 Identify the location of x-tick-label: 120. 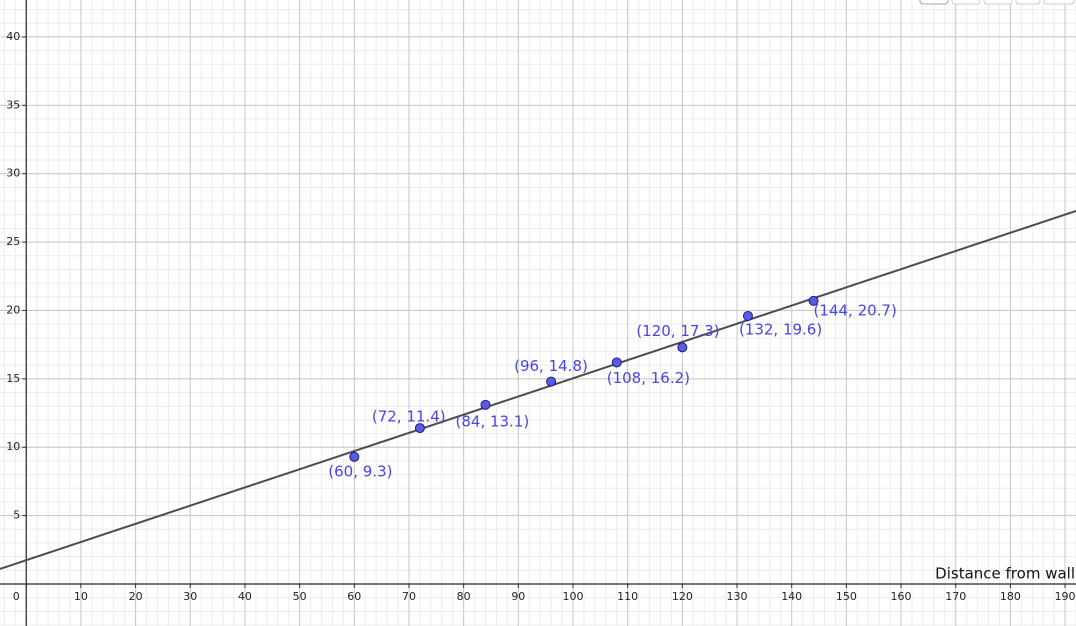
(682, 596).